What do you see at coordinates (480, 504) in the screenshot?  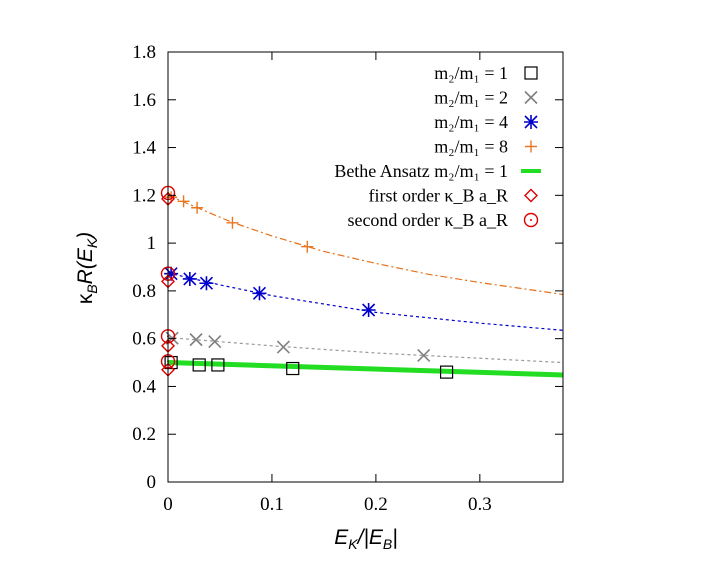 I see `x-tick-label: 0.3` at bounding box center [480, 504].